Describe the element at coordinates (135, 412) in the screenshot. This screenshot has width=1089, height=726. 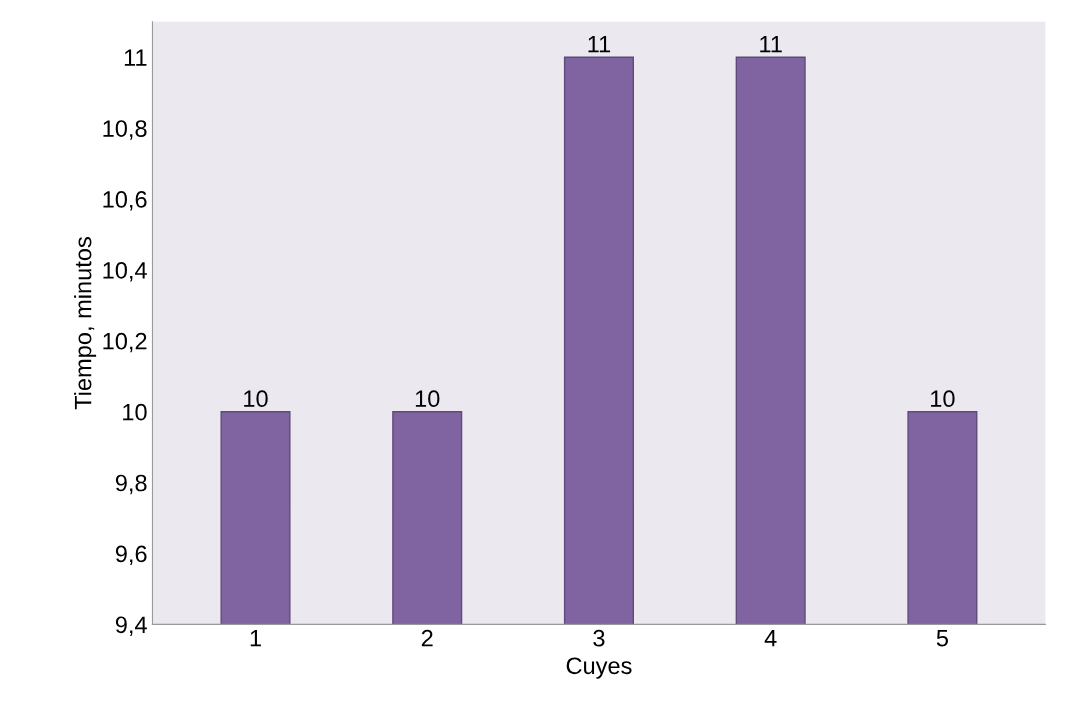
I see `y-tick-label: 10` at that location.